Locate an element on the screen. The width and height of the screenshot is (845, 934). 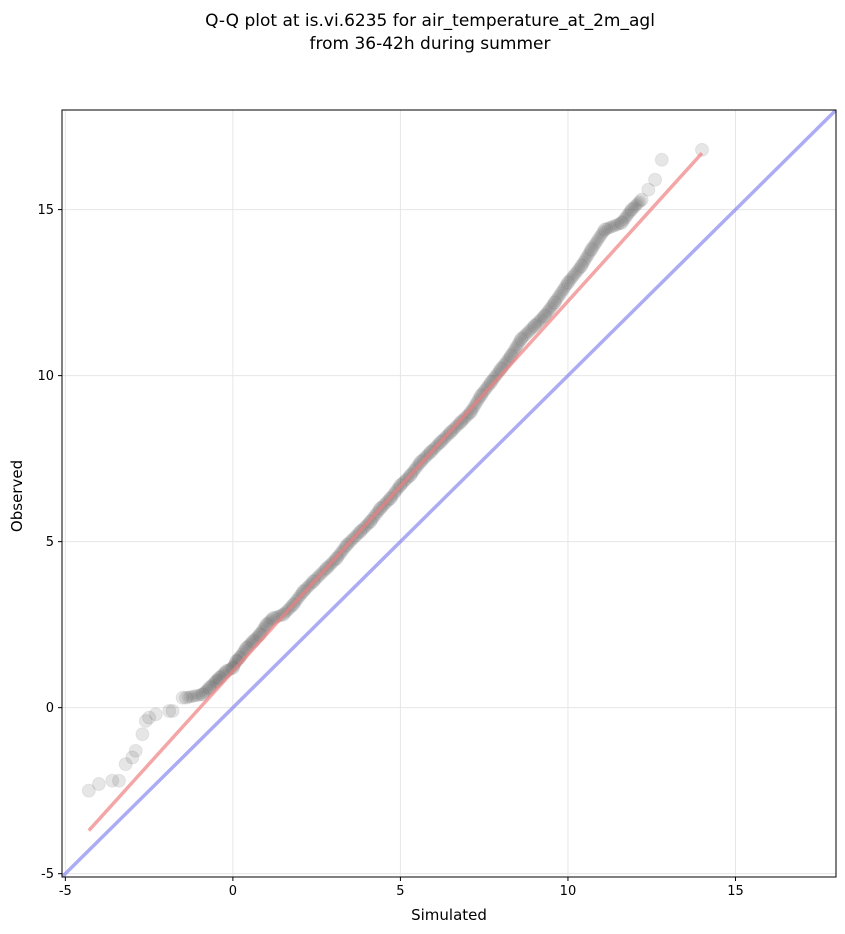
y-tick-label: 0 is located at coordinates (50, 708).